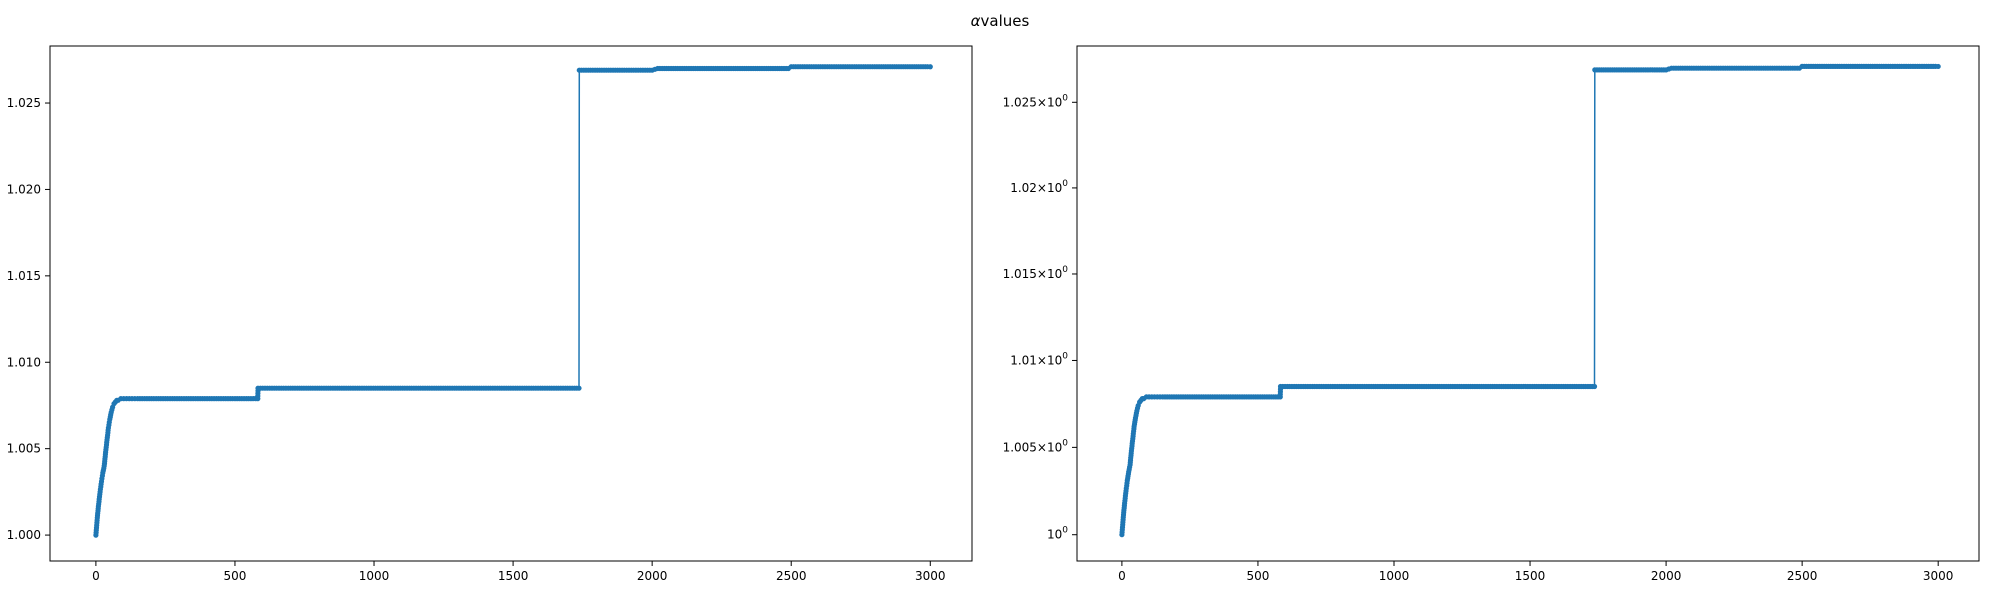 The image size is (2000, 600). Describe the element at coordinates (513, 576) in the screenshot. I see `left-x-tick-label: 1500` at that location.